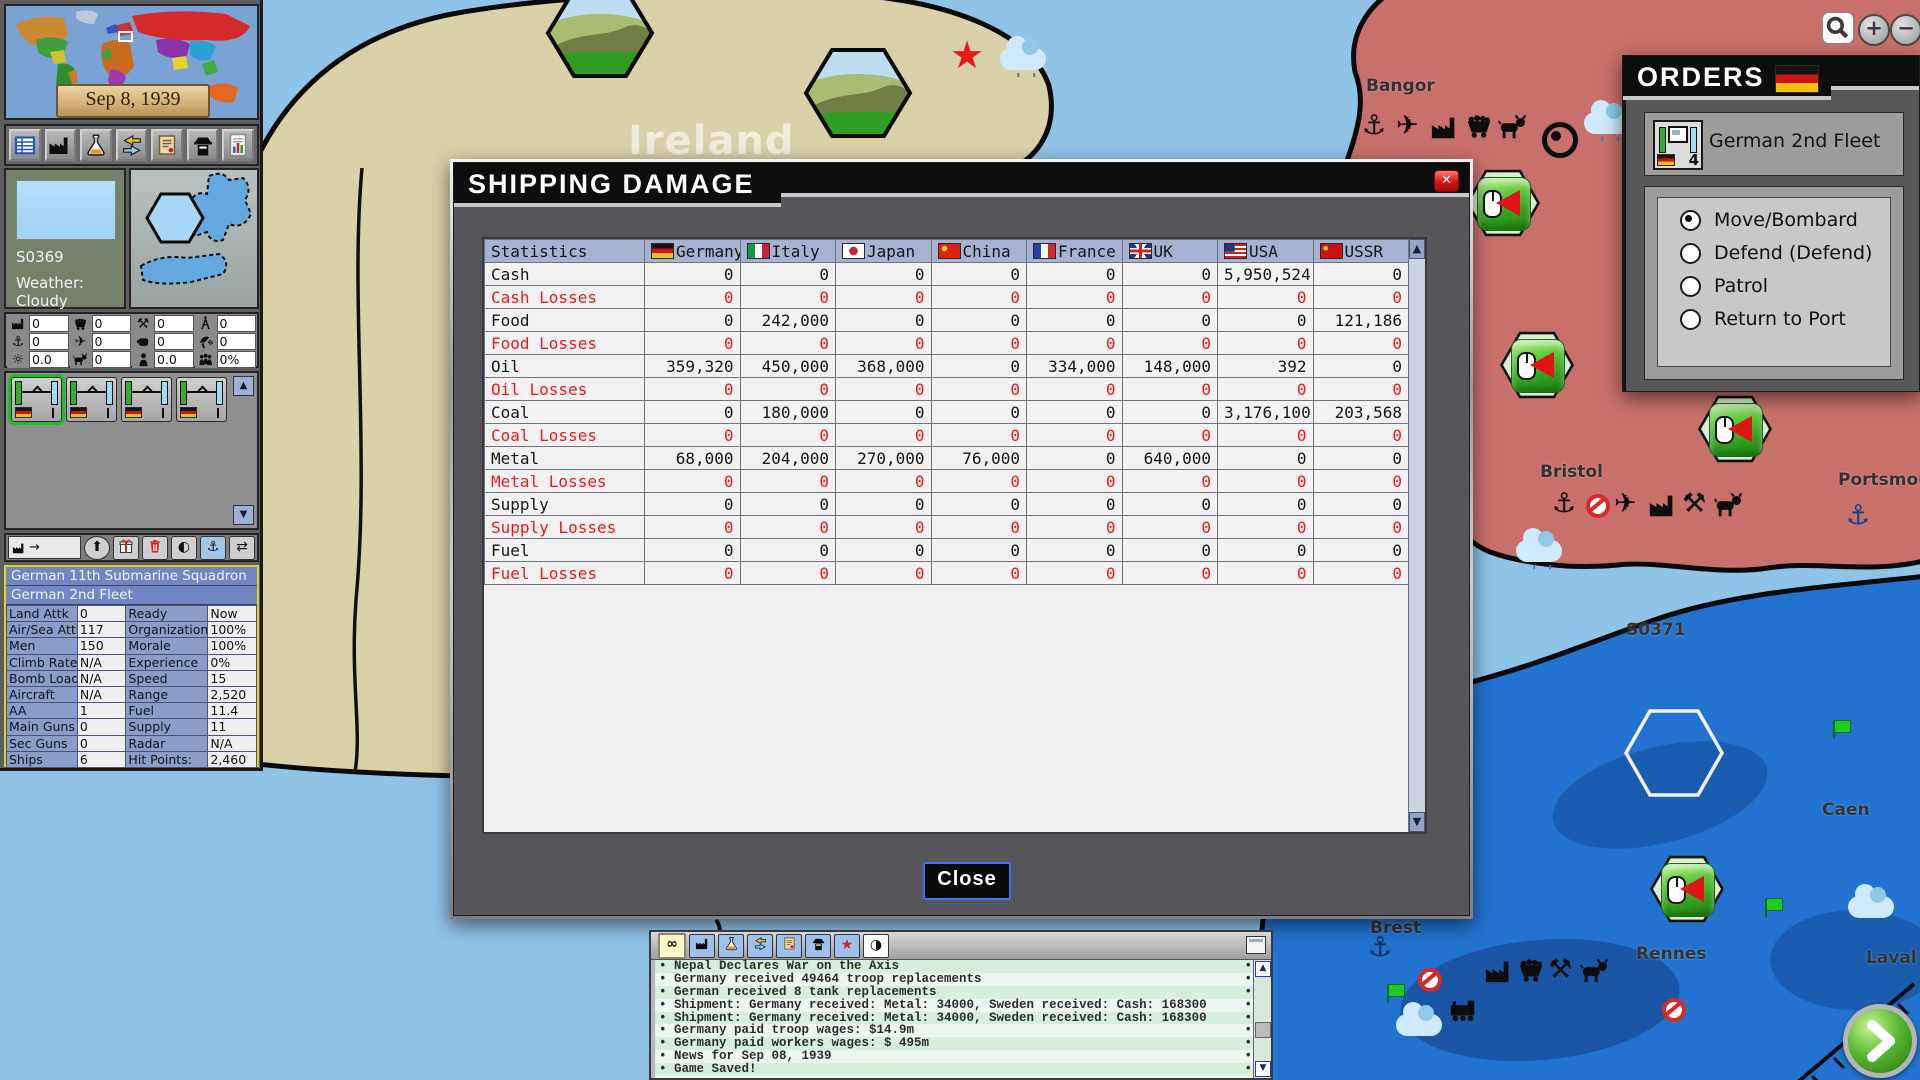 This screenshot has width=1920, height=1080. What do you see at coordinates (42, 630) in the screenshot?
I see `stat-label: Air/Sea Attk` at bounding box center [42, 630].